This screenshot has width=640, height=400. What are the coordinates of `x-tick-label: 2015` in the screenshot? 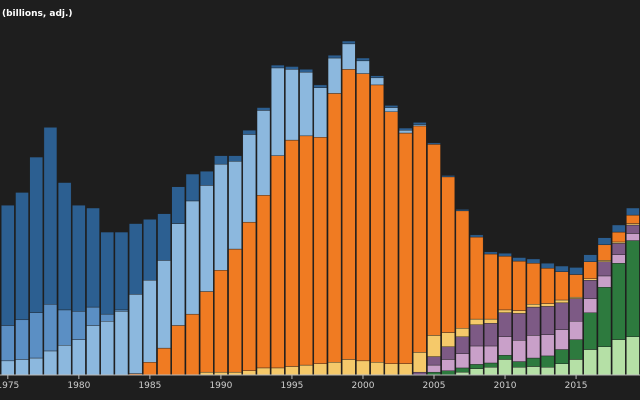 It's located at (576, 386).